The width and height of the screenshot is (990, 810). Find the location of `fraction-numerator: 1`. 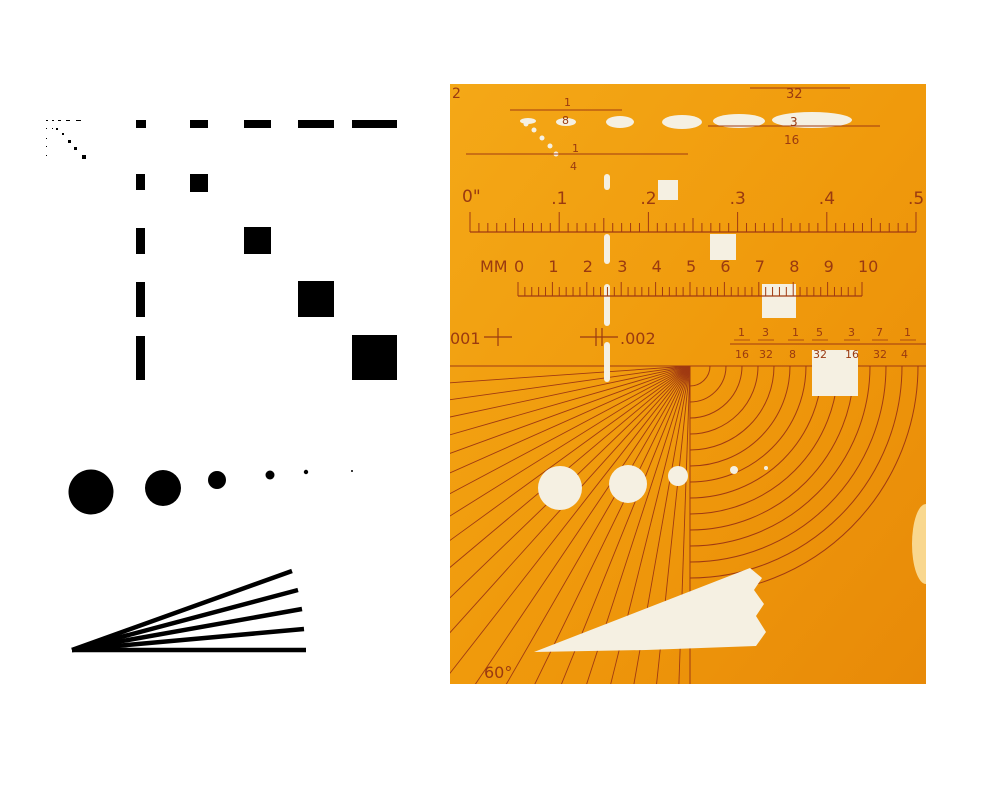

fraction-numerator: 1 is located at coordinates (741, 332).